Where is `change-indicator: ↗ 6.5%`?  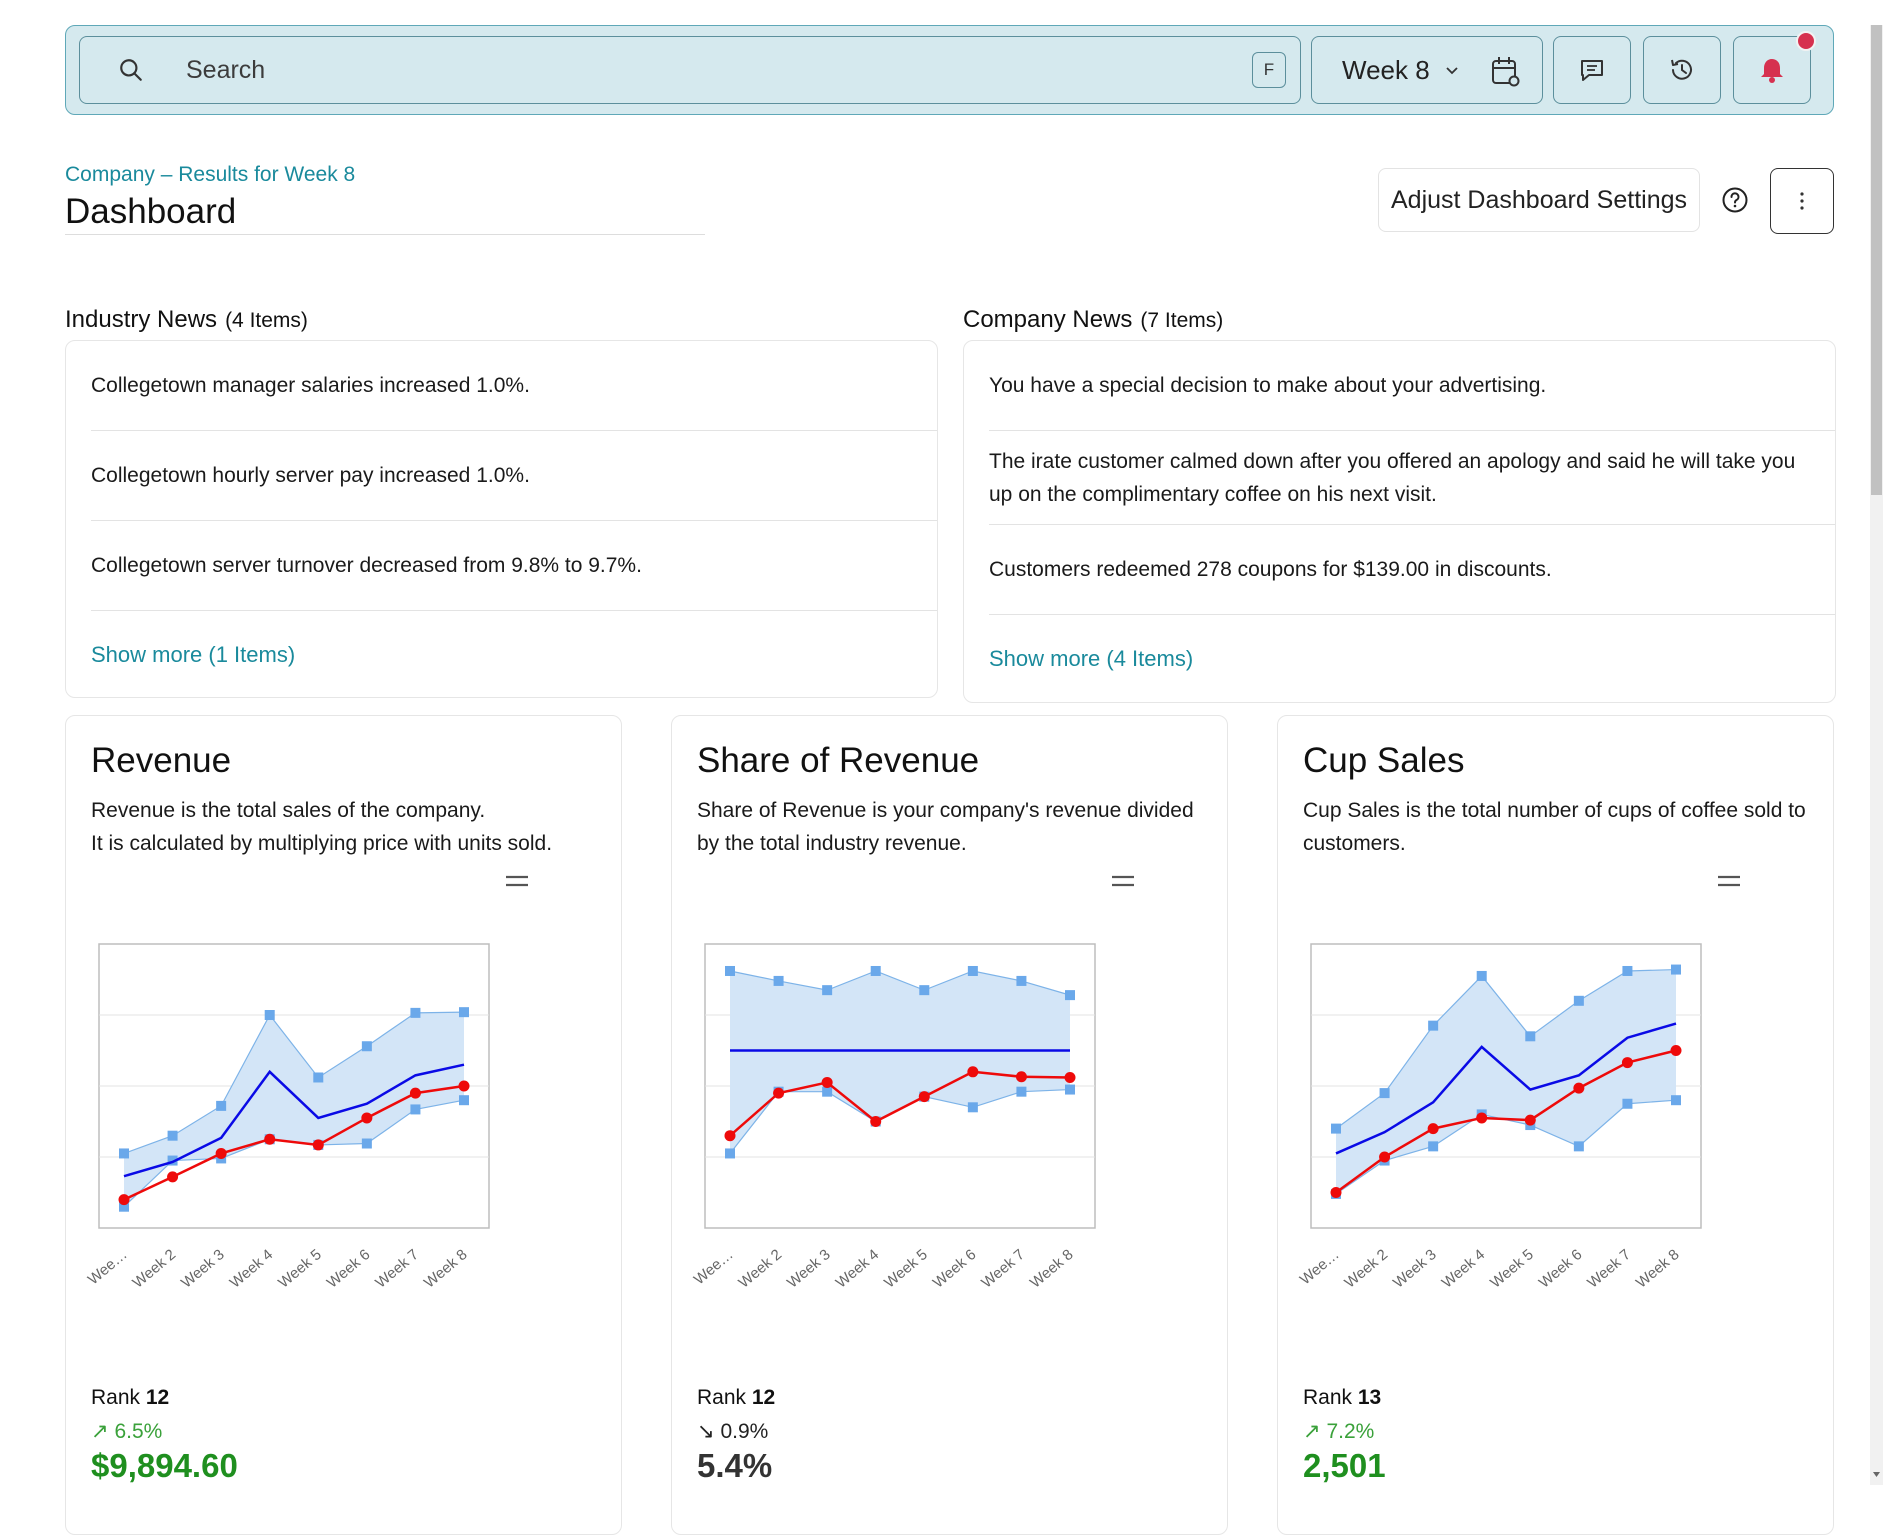 change-indicator: ↗ 6.5% is located at coordinates (126, 1431).